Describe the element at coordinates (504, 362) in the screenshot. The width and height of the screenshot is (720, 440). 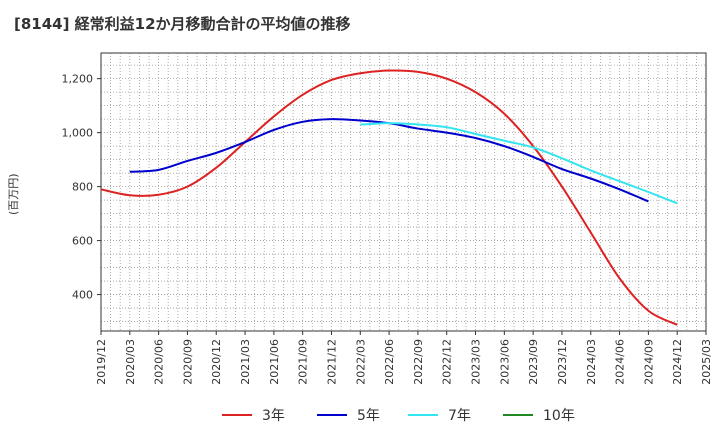
I see `x-tick-label: 2023/06` at that location.